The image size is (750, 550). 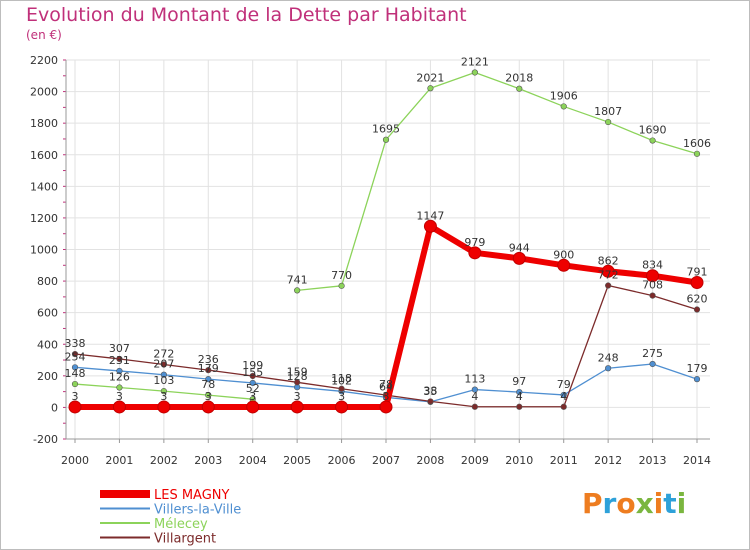 I want to click on x-tick-label: 2005, so click(x=297, y=460).